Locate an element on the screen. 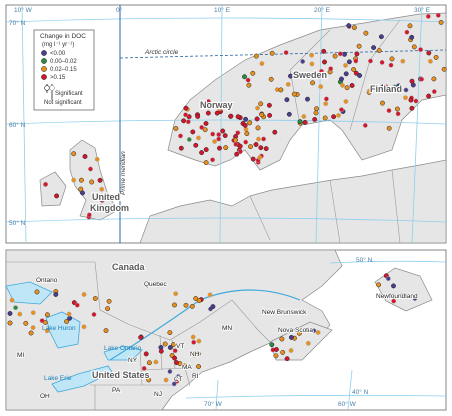 Image resolution: width=452 pixels, height=416 pixels. state-label: RI is located at coordinates (195, 376).